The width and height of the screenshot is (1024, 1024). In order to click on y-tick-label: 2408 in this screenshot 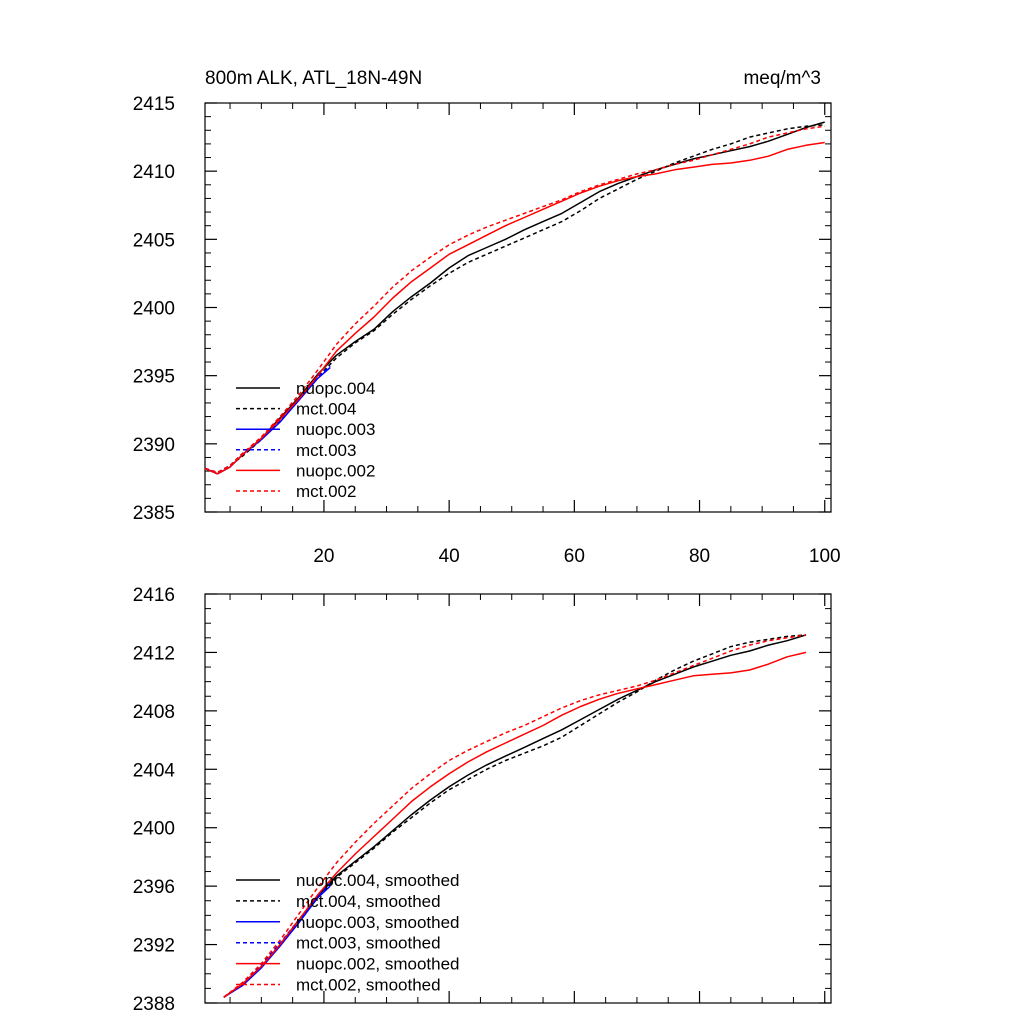, I will do `click(154, 712)`.